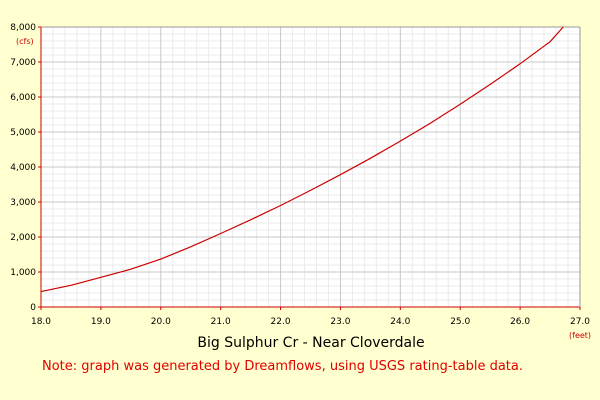  Describe the element at coordinates (580, 335) in the screenshot. I see `x-unit-label: (feet)` at that location.